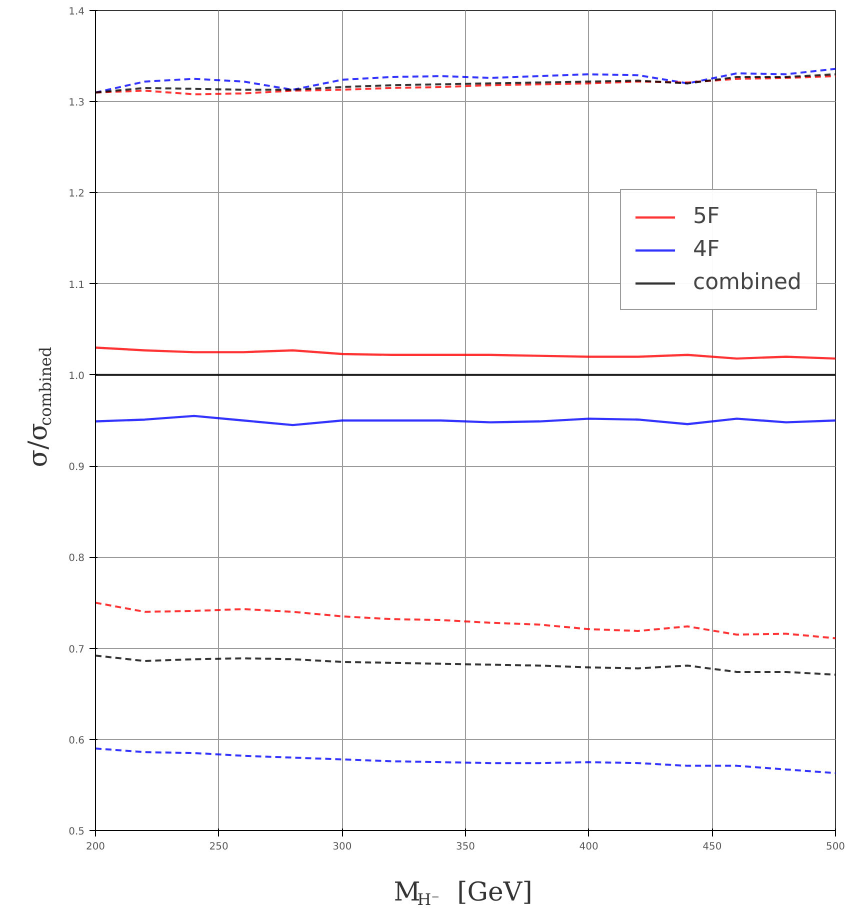  Describe the element at coordinates (706, 249) in the screenshot. I see `legend-label: 4F` at that location.